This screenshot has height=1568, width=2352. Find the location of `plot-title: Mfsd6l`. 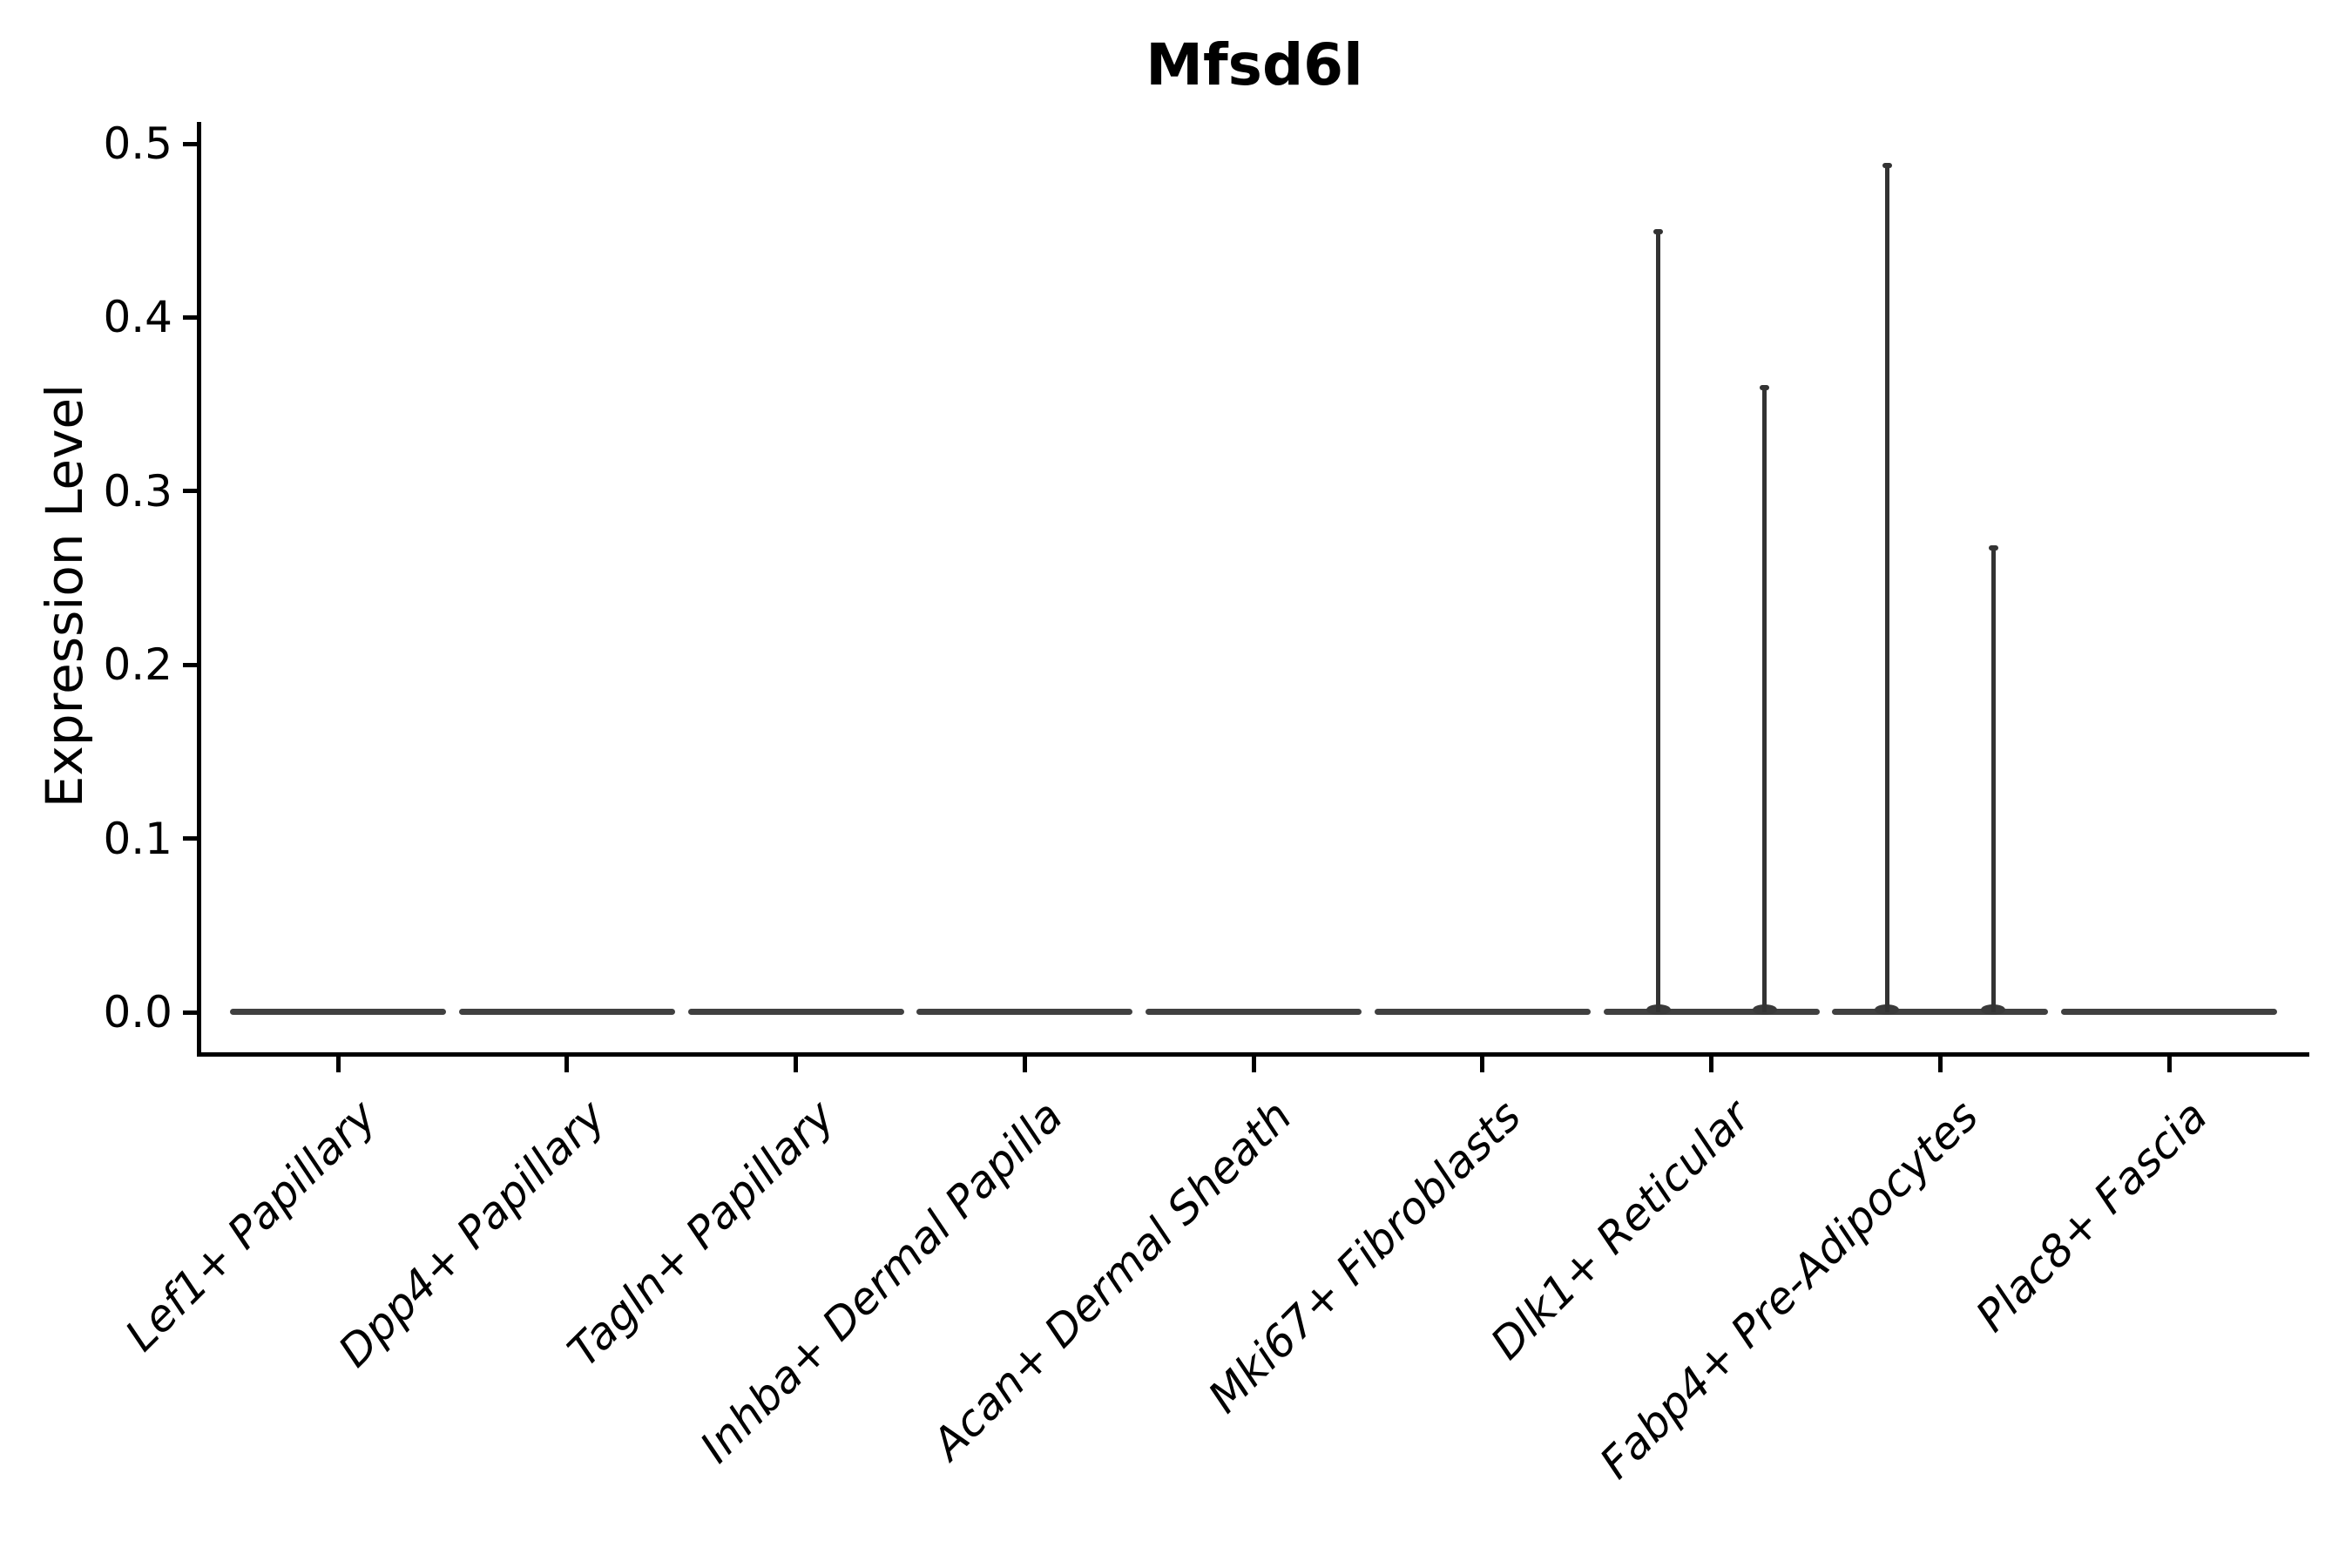

plot-title: Mfsd6l is located at coordinates (1254, 64).